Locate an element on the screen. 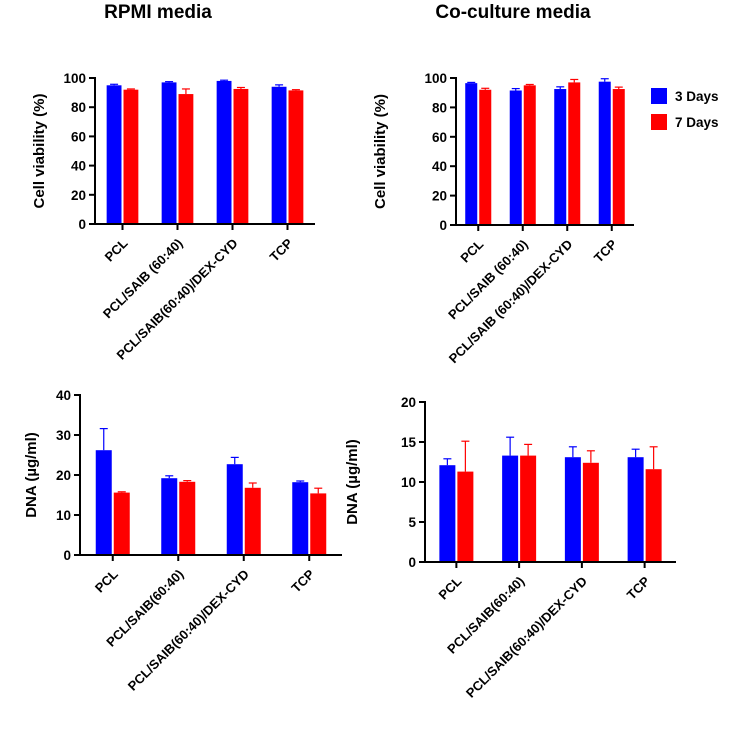 This screenshot has height=744, width=750. legend: 3 Days 7 Days is located at coordinates (685, 109).